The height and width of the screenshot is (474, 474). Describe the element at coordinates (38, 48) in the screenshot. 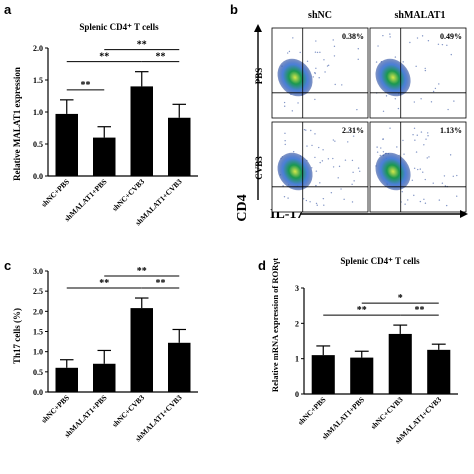

I see `y-tick-label: 2.0` at that location.